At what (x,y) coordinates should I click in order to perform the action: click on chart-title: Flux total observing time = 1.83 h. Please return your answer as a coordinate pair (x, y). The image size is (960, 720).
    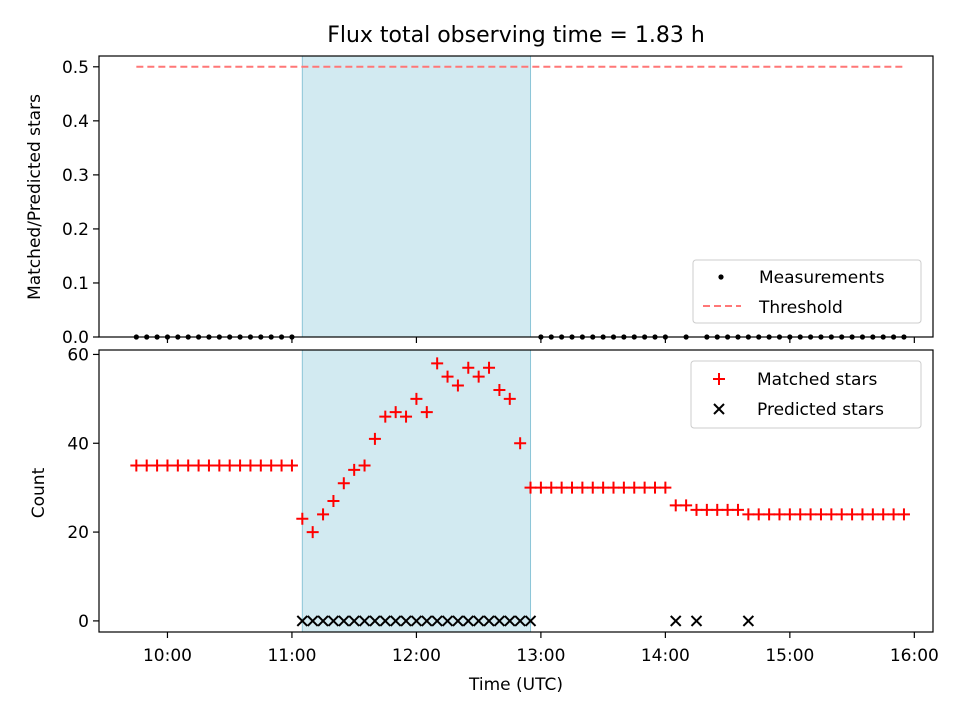
    Looking at the image, I should click on (516, 35).